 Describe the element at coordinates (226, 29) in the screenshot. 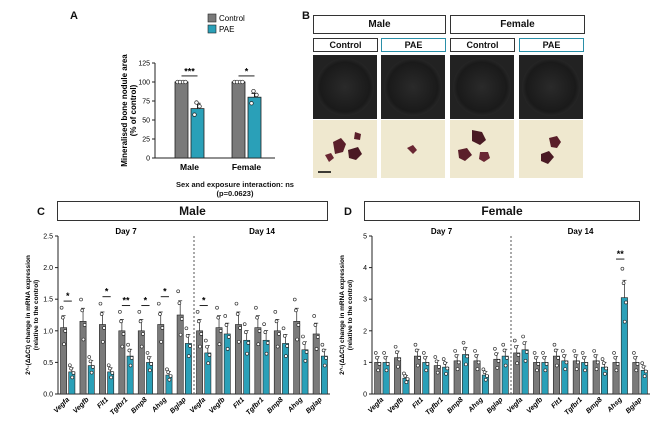

I see `legend-label: PAE` at that location.